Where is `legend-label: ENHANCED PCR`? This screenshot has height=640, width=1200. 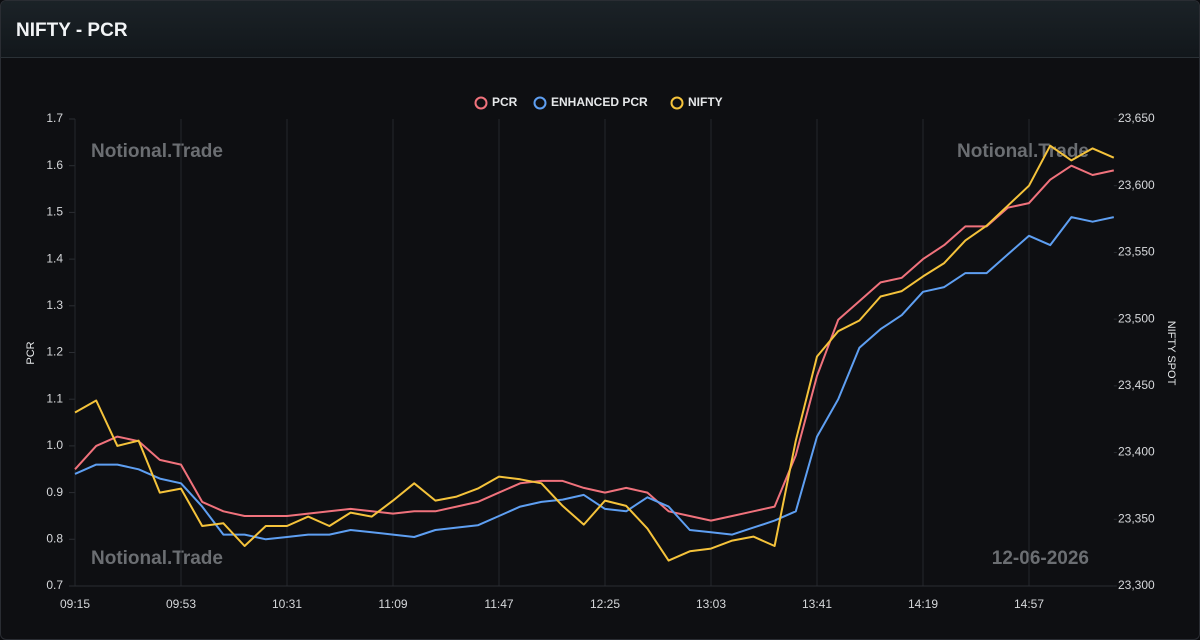 legend-label: ENHANCED PCR is located at coordinates (599, 102).